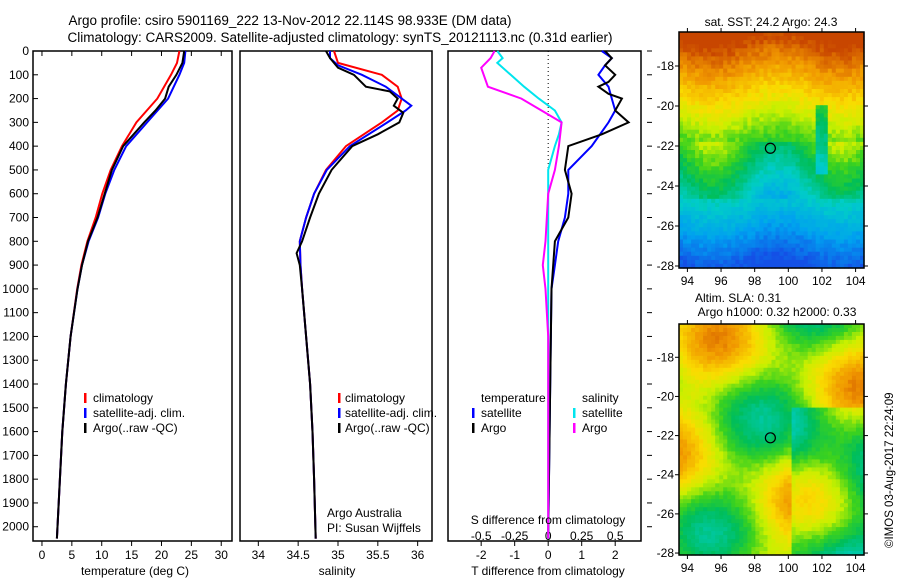 The image size is (900, 585). I want to click on map-field, so click(772, 440).